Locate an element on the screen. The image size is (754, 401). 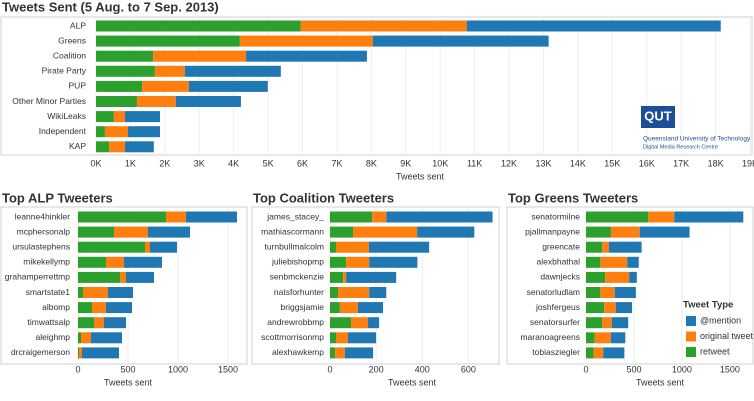
x-tick-label: 10K is located at coordinates (440, 163).